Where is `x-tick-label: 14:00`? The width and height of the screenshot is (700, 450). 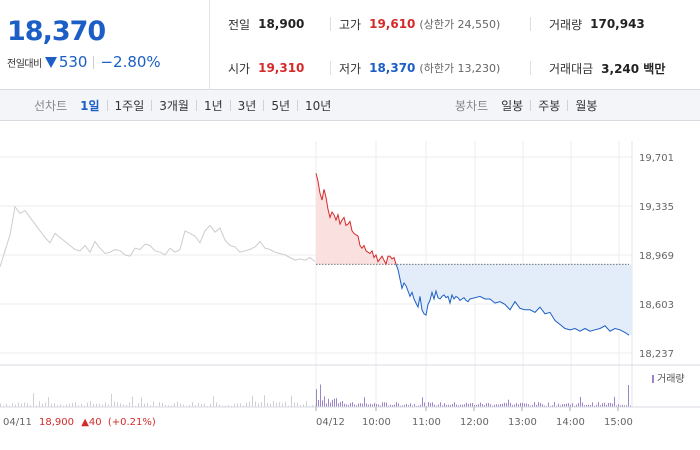 x-tick-label: 14:00 is located at coordinates (570, 422).